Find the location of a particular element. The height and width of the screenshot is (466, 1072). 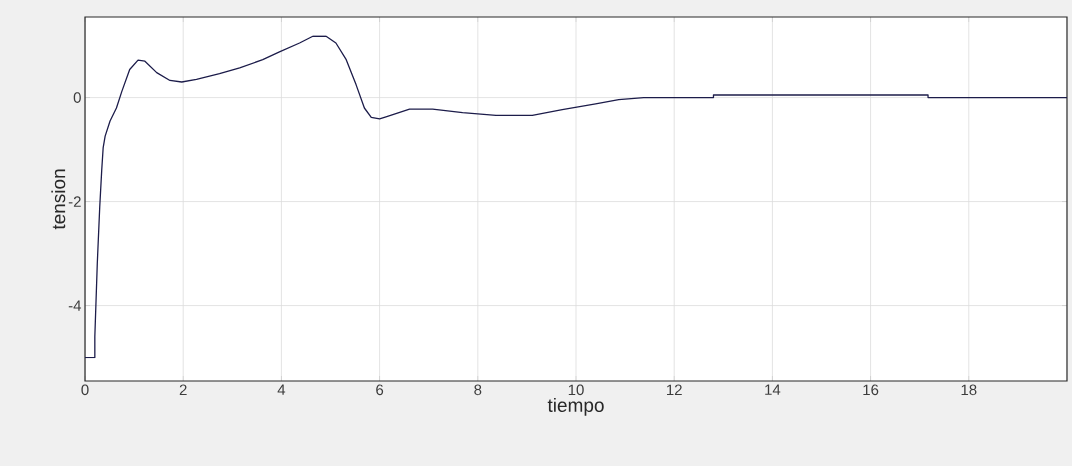

x-tick-label: 14 is located at coordinates (773, 389).